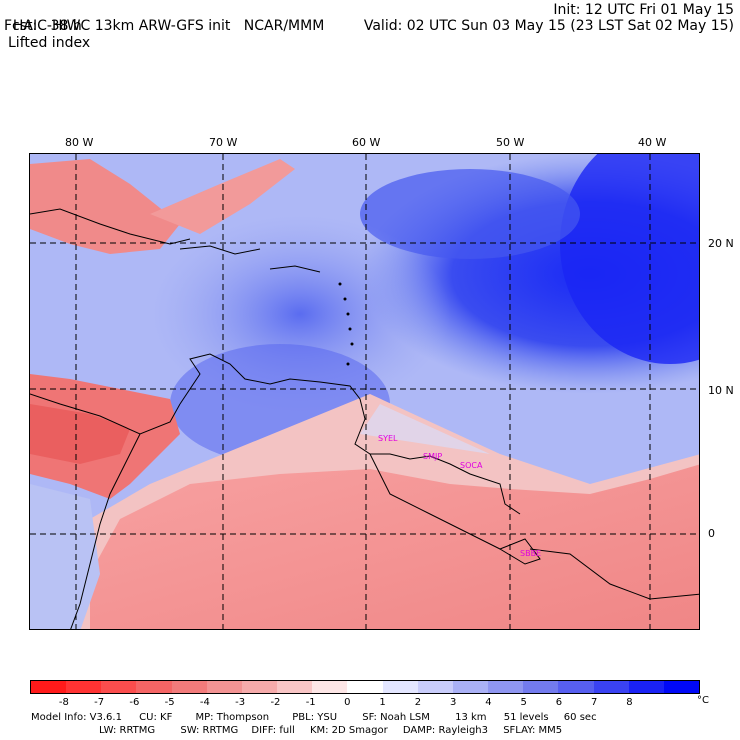  Describe the element at coordinates (240, 702) in the screenshot. I see `colorbar-tick-label: -3` at that location.